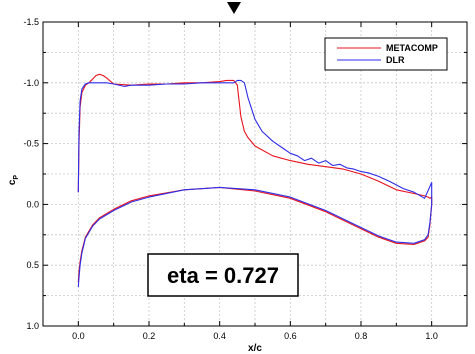 The image size is (475, 354). Describe the element at coordinates (431, 336) in the screenshot. I see `x-tick-label: 1.0` at that location.